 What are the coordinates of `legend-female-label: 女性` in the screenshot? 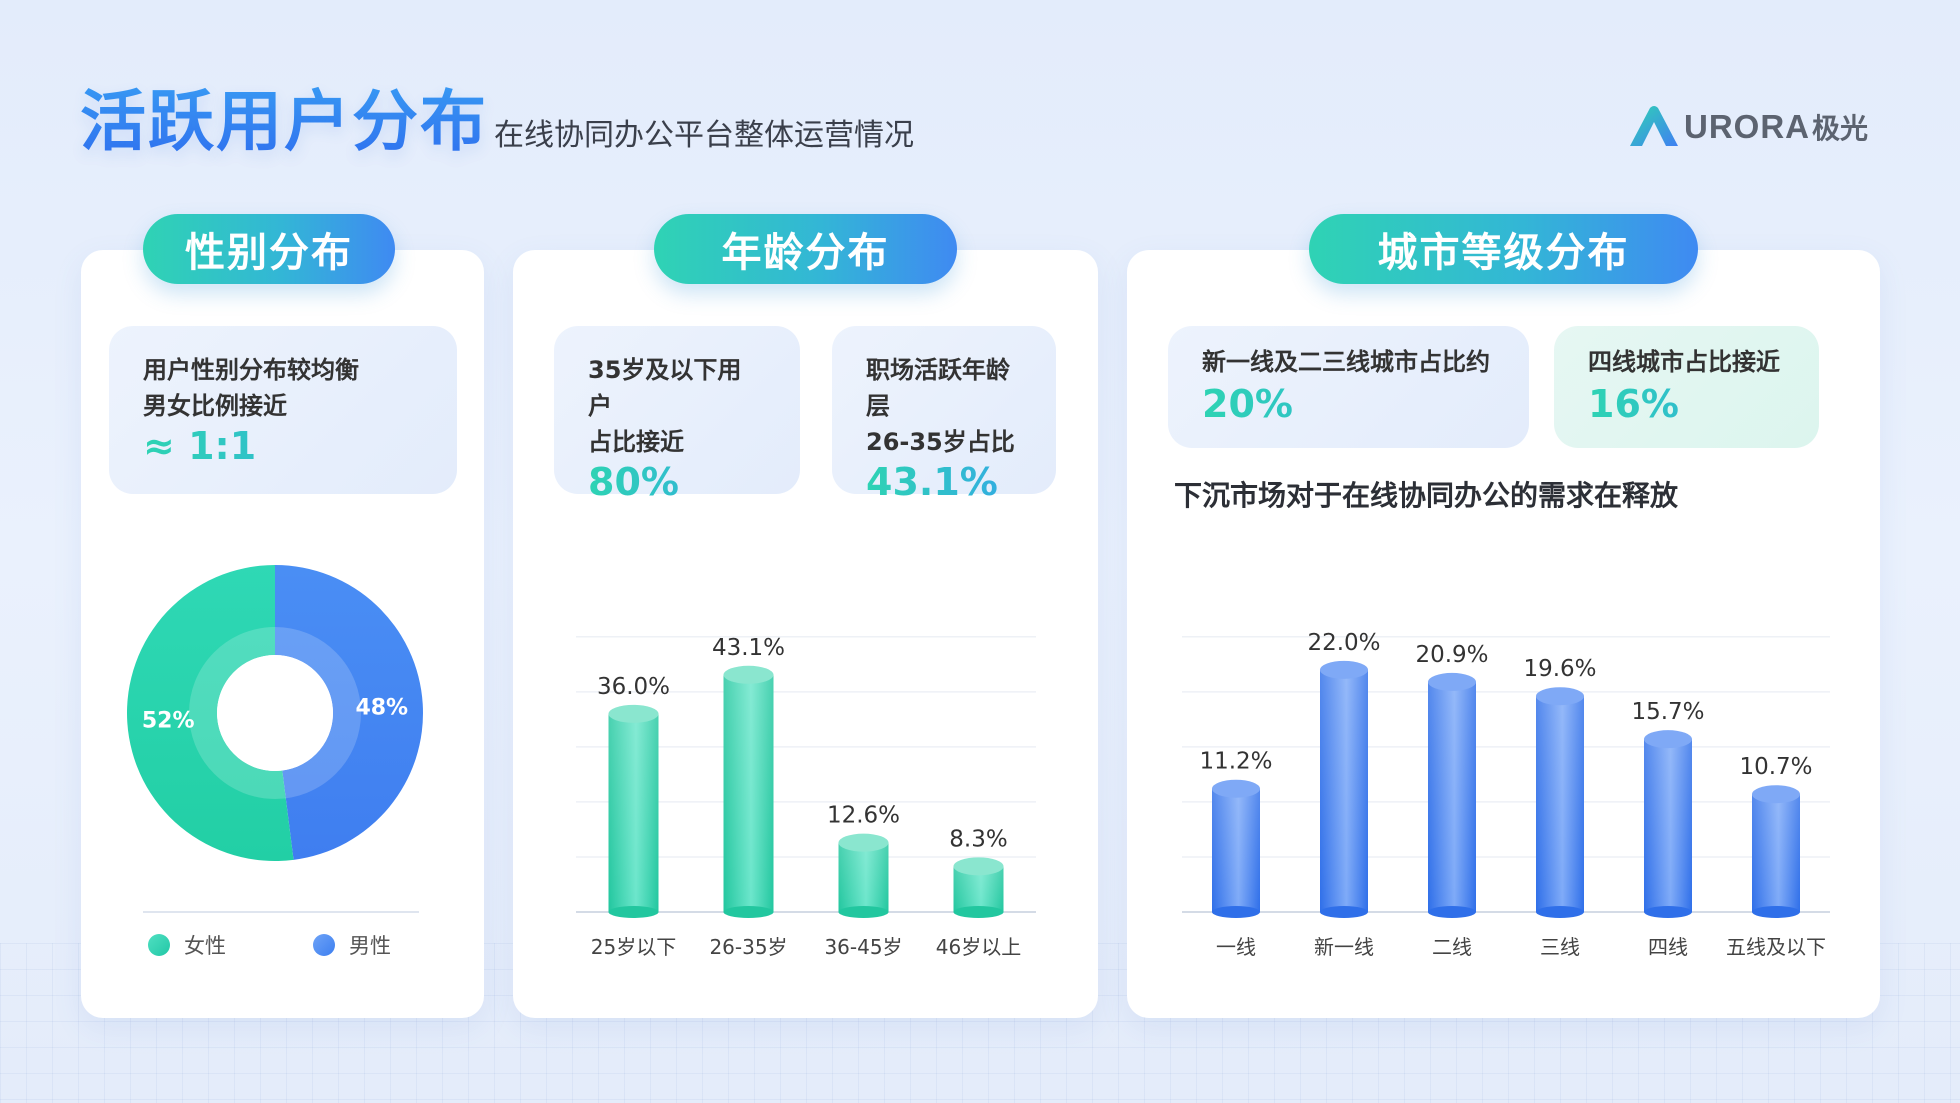 It's located at (205, 946).